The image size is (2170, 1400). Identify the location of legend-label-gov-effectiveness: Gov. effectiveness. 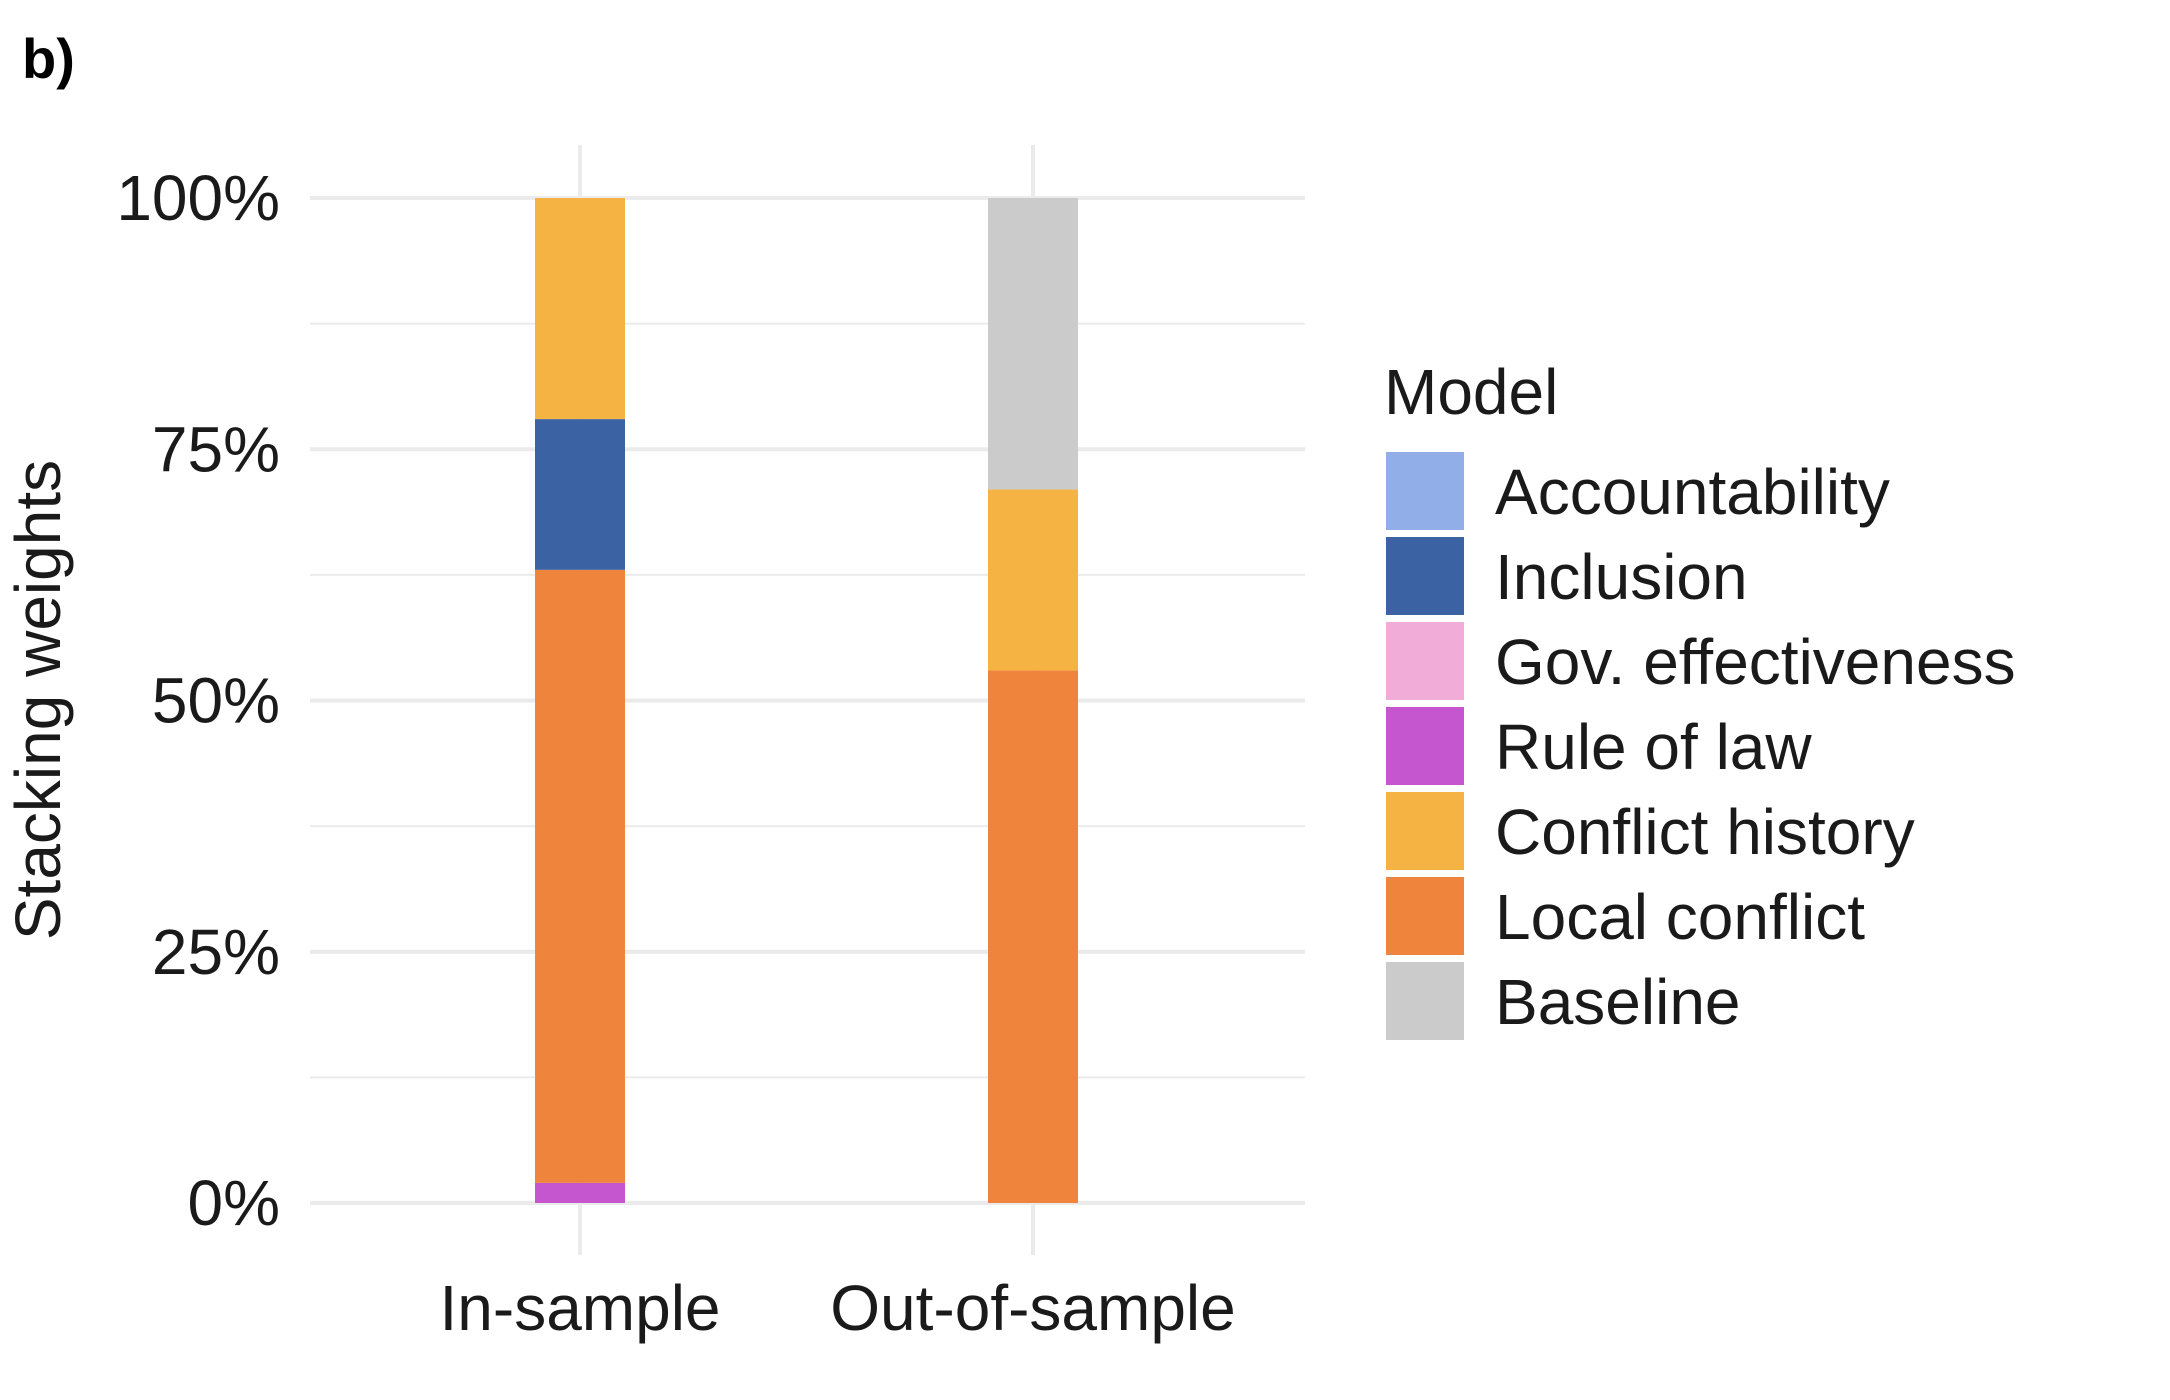
(1755, 662).